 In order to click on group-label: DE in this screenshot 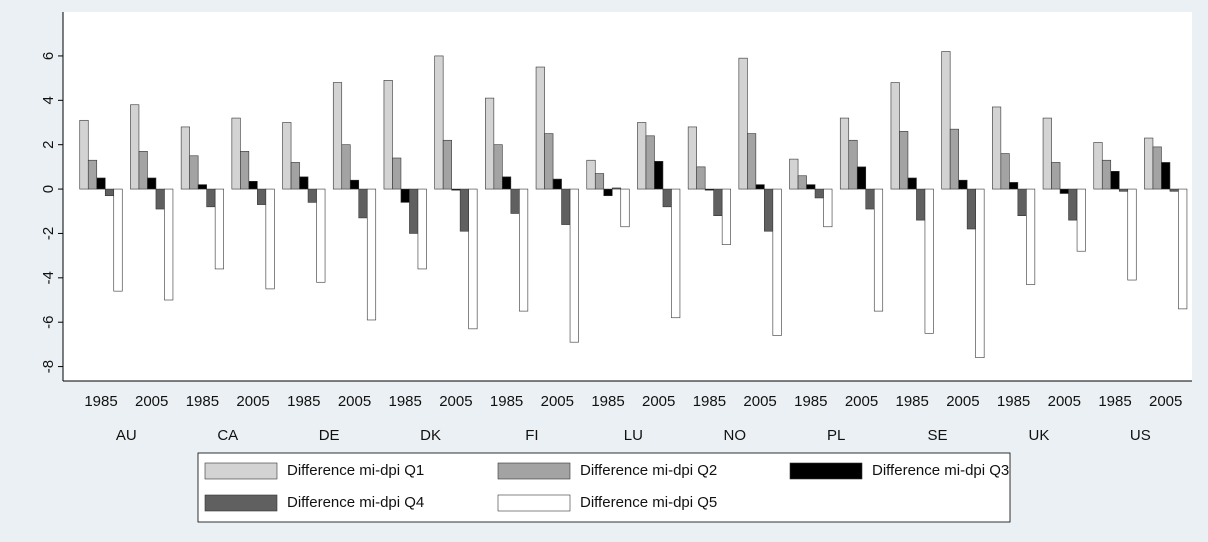, I will do `click(329, 435)`.